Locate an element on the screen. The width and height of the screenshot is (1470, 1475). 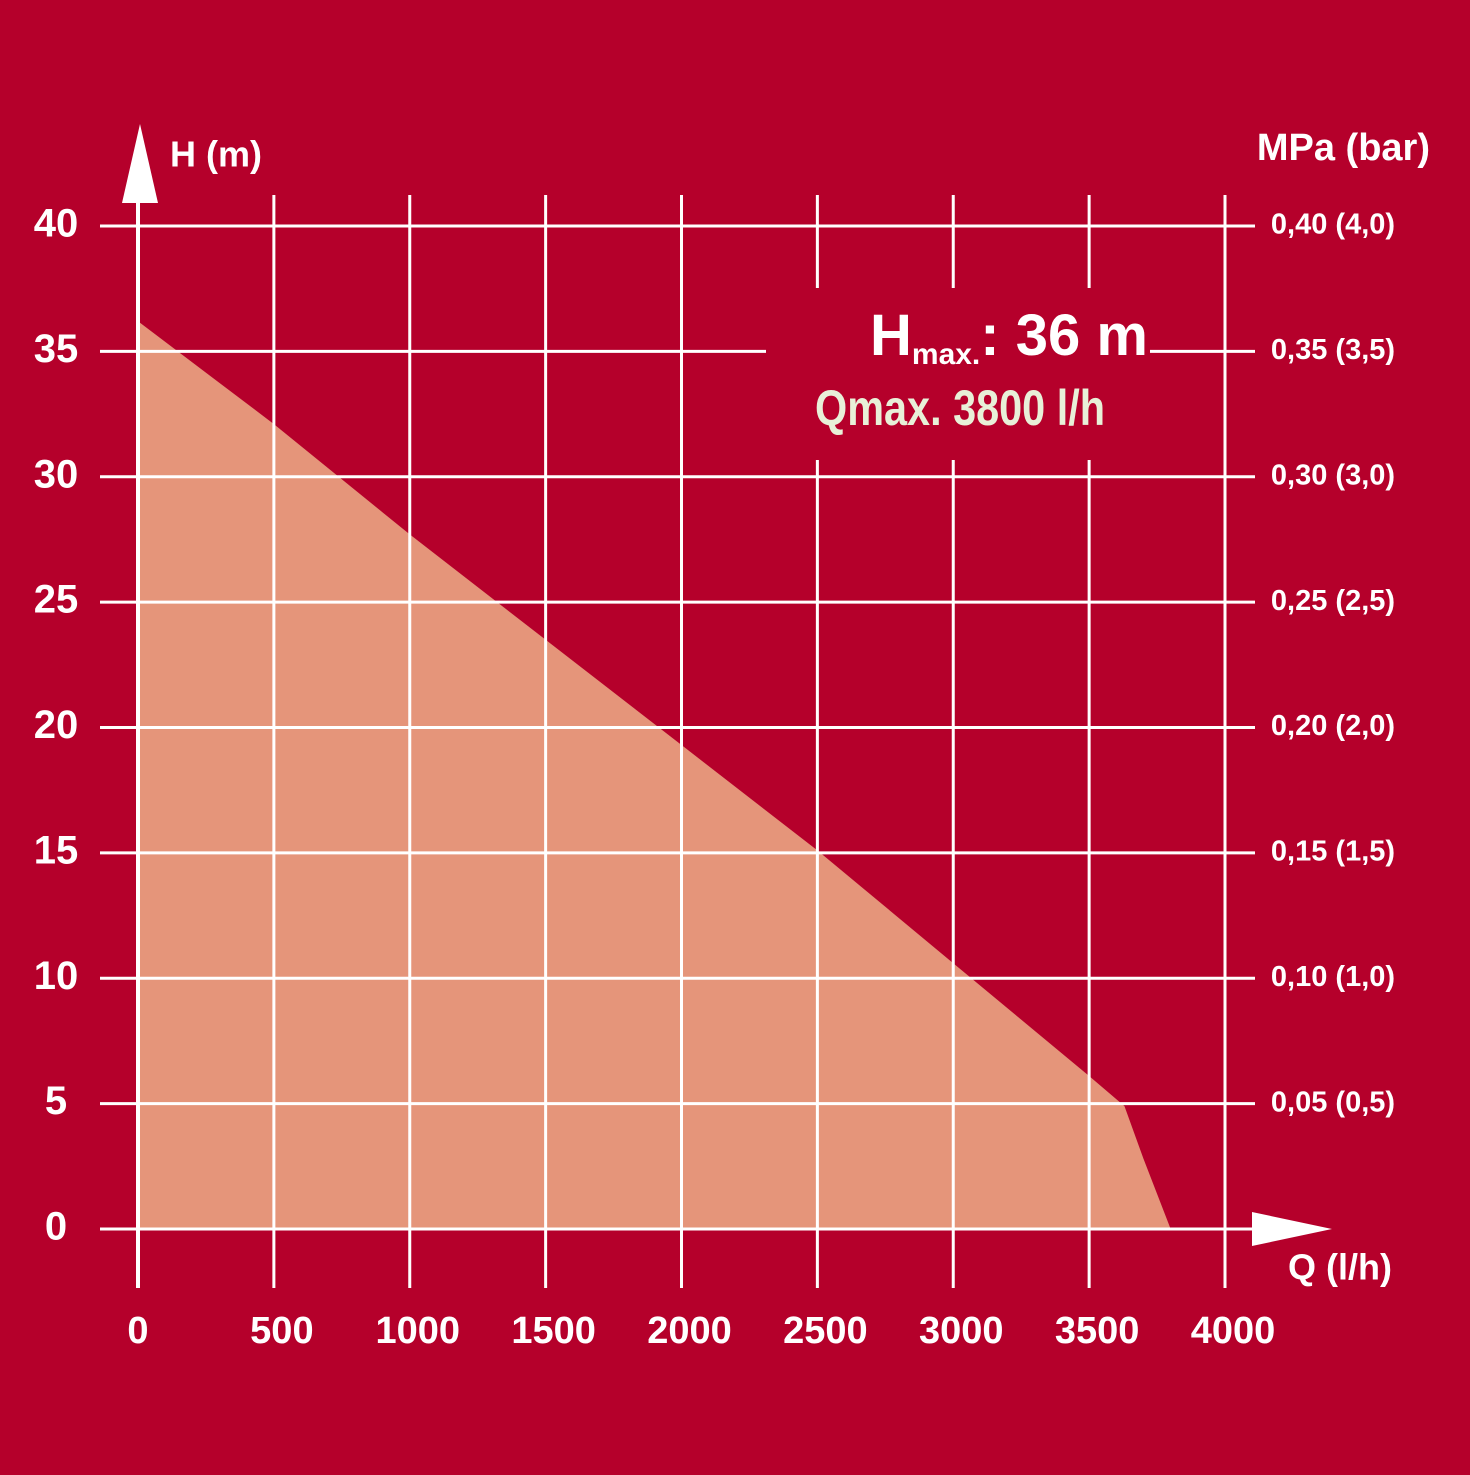
x-tick-label: 2000 is located at coordinates (689, 1331).